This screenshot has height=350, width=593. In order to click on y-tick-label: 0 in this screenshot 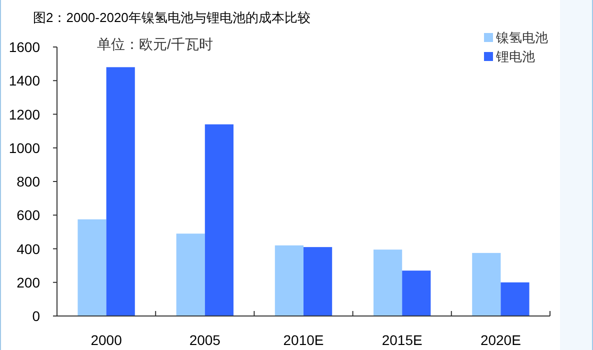, I will do `click(36, 316)`.